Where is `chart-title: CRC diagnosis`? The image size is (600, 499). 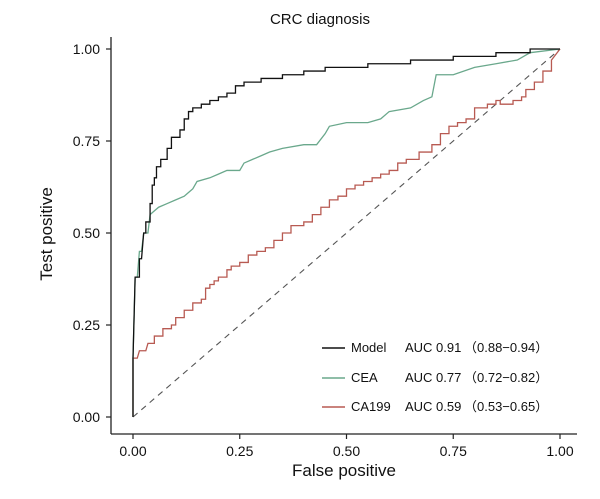
chart-title: CRC diagnosis is located at coordinates (320, 19).